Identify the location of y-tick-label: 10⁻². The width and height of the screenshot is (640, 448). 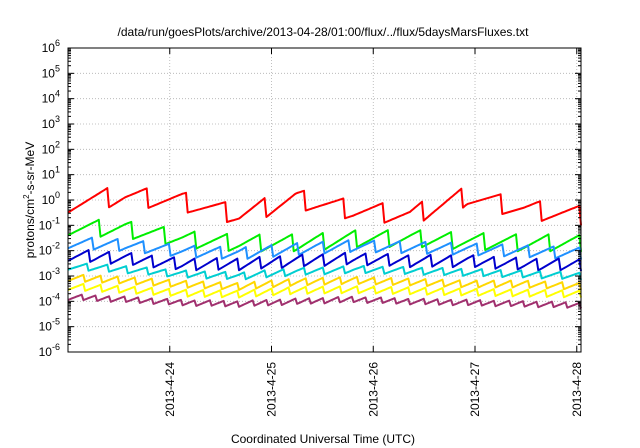
(49, 249).